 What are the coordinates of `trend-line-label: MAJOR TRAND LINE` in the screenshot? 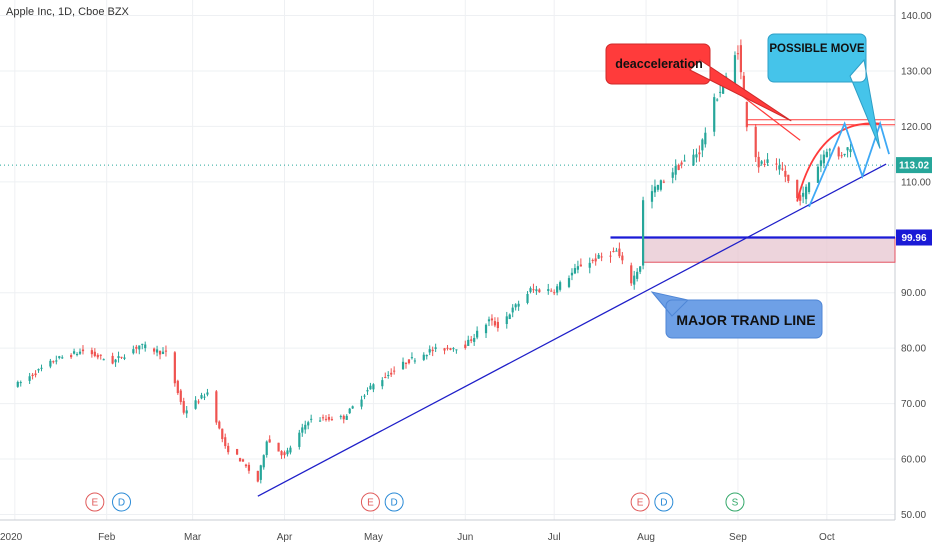 It's located at (745, 320).